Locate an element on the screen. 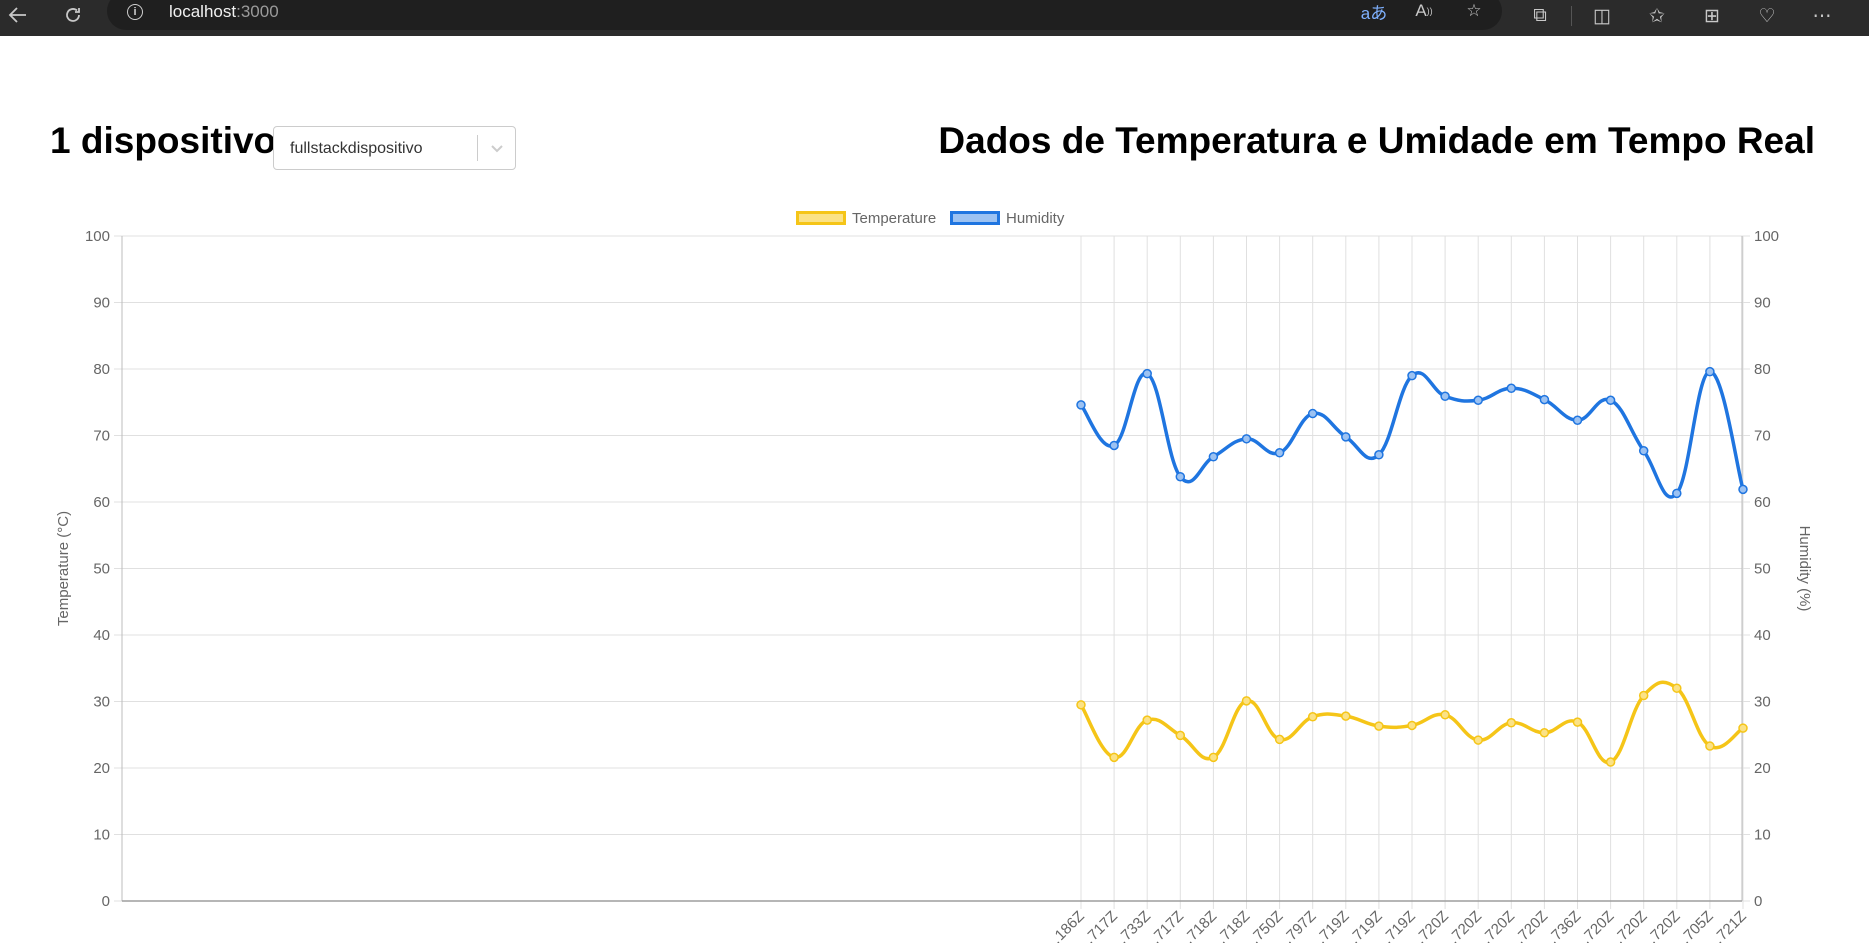 Image resolution: width=1869 pixels, height=943 pixels. y-left-tick-label: 20 is located at coordinates (101, 768).